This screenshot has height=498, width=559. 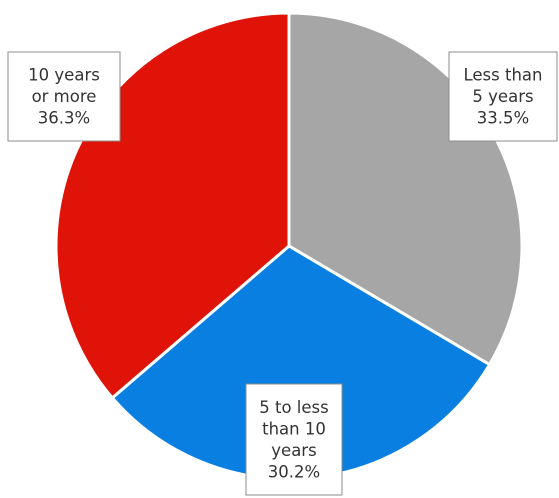 I want to click on data-label-less-than-5-years: Less than 5 years 33.5%, so click(x=503, y=96).